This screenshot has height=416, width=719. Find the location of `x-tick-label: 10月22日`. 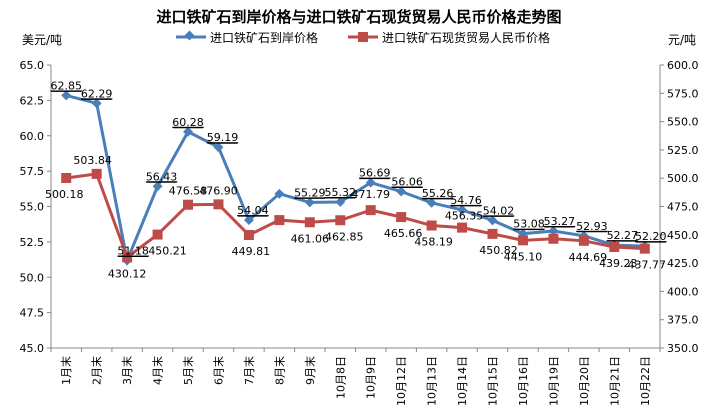

x-tick-label: 10月22日 is located at coordinates (645, 381).